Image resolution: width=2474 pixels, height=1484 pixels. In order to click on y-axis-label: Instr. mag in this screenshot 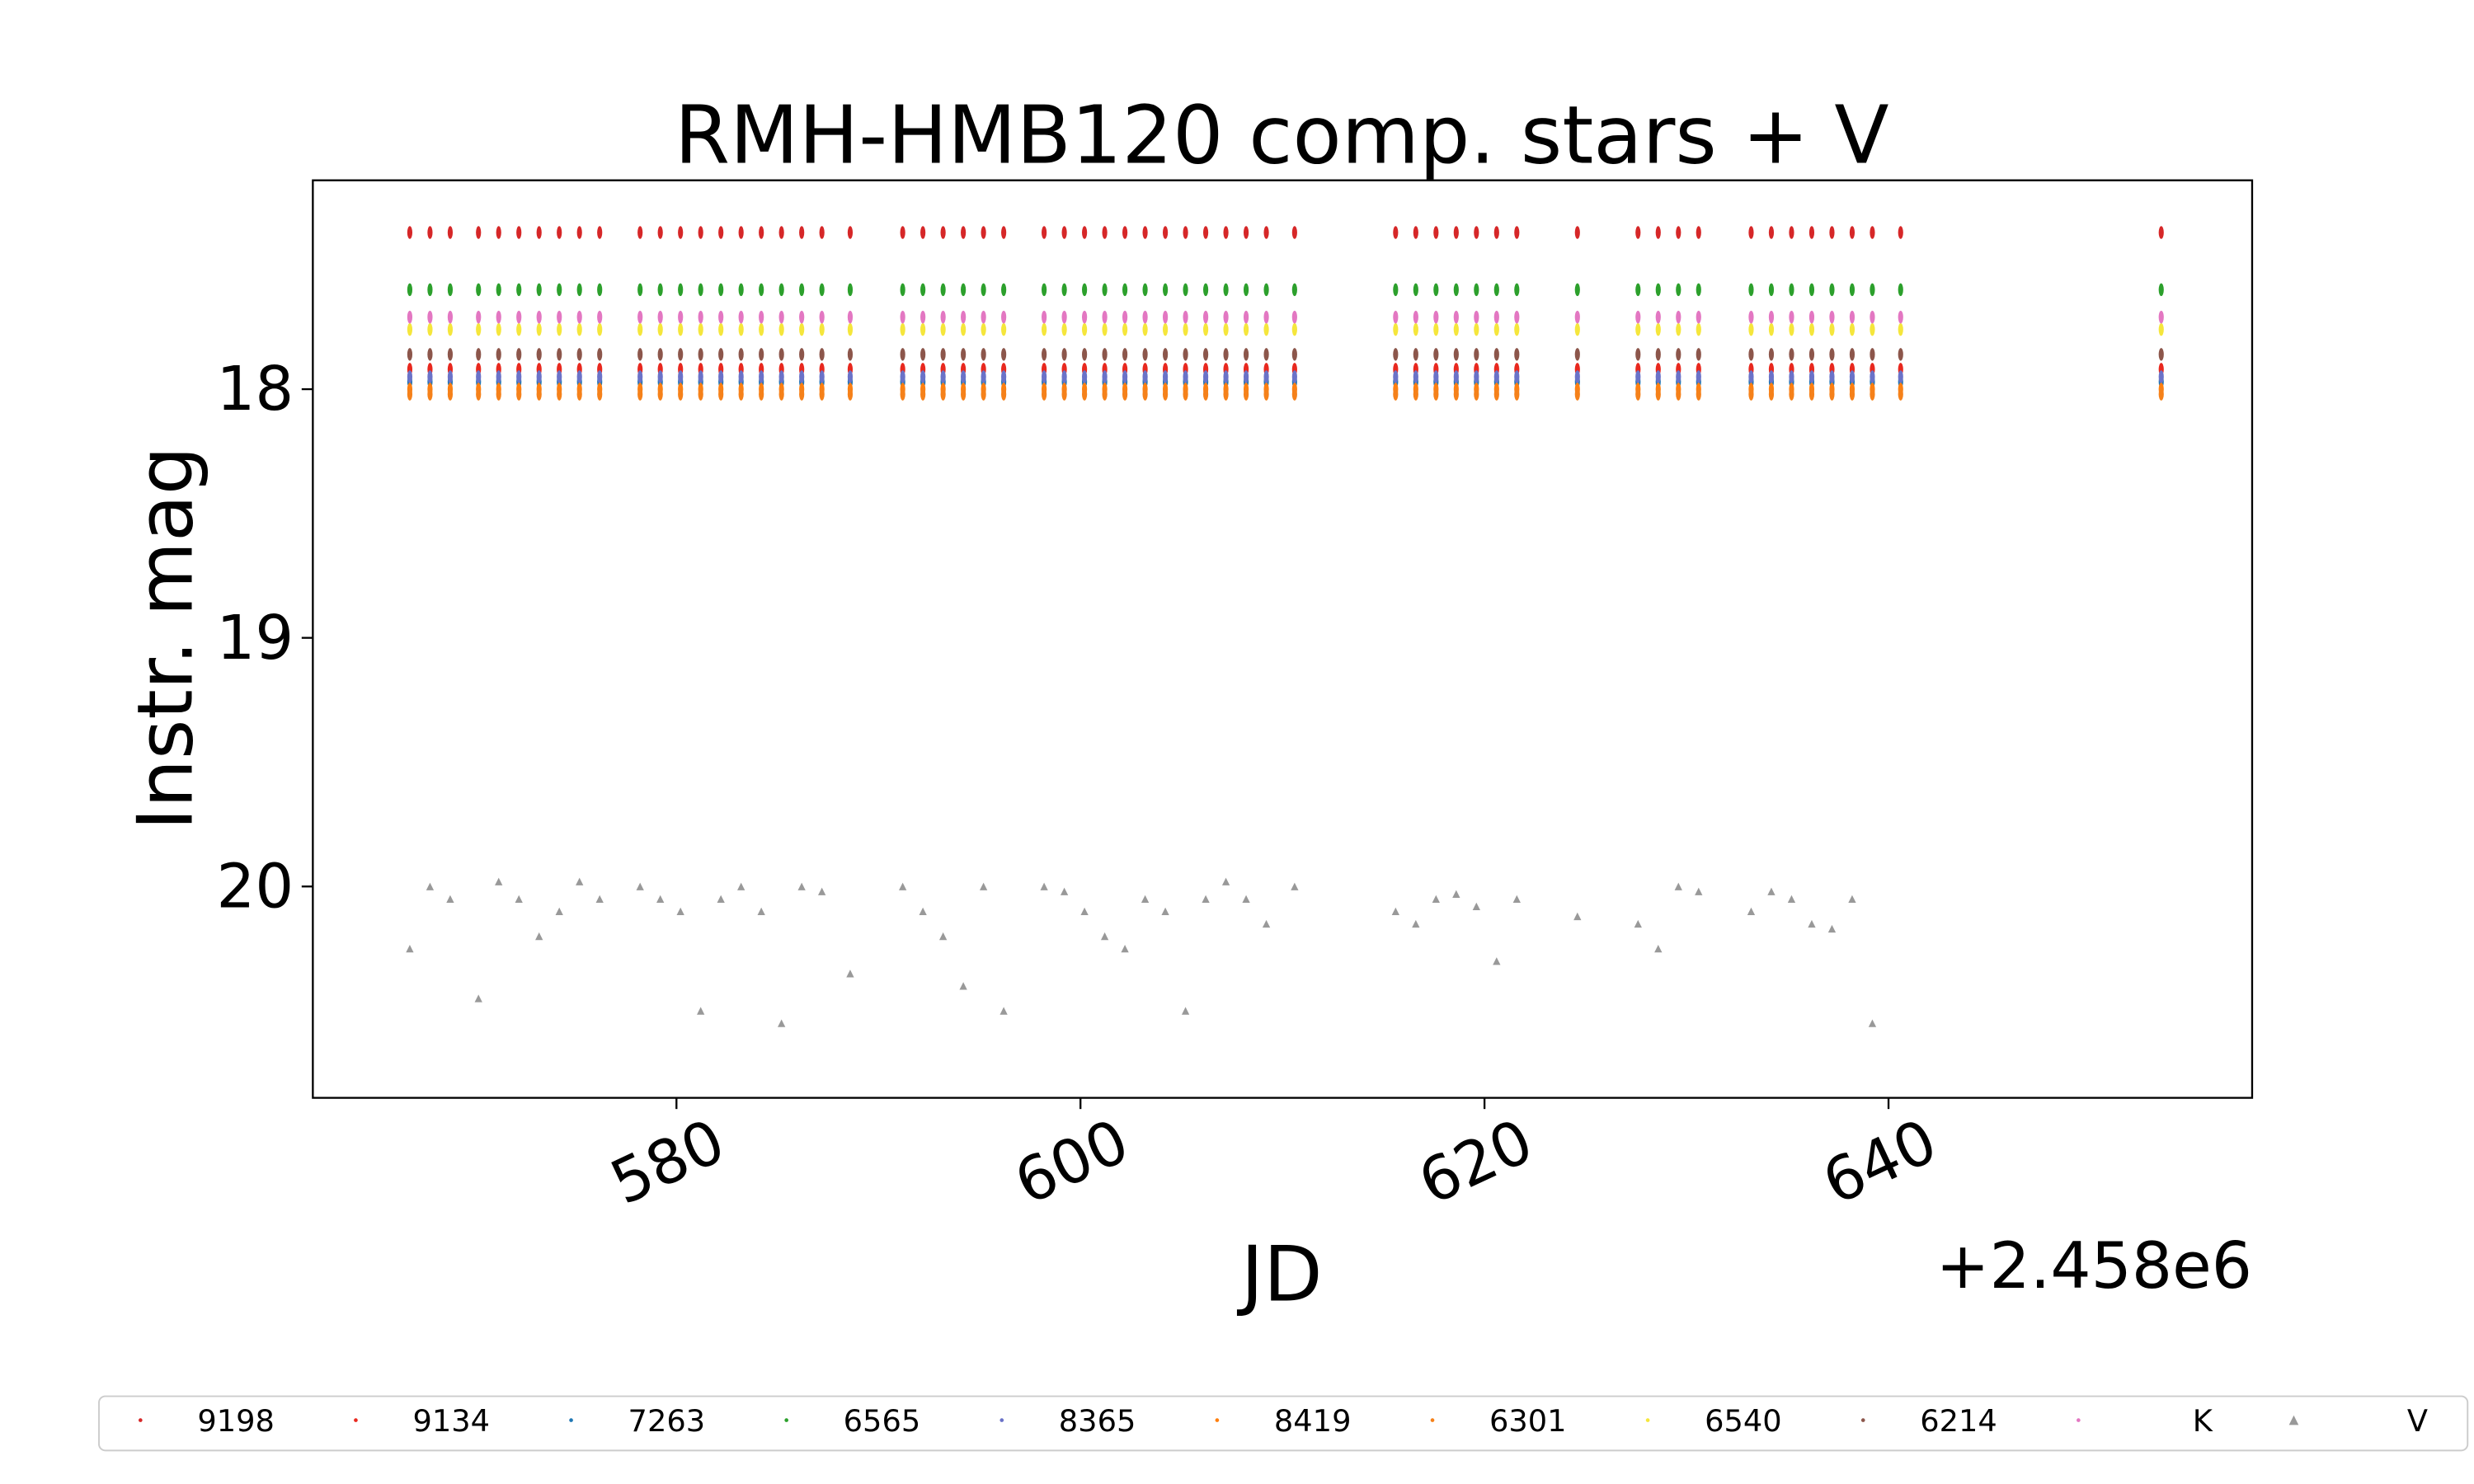, I will do `click(164, 638)`.